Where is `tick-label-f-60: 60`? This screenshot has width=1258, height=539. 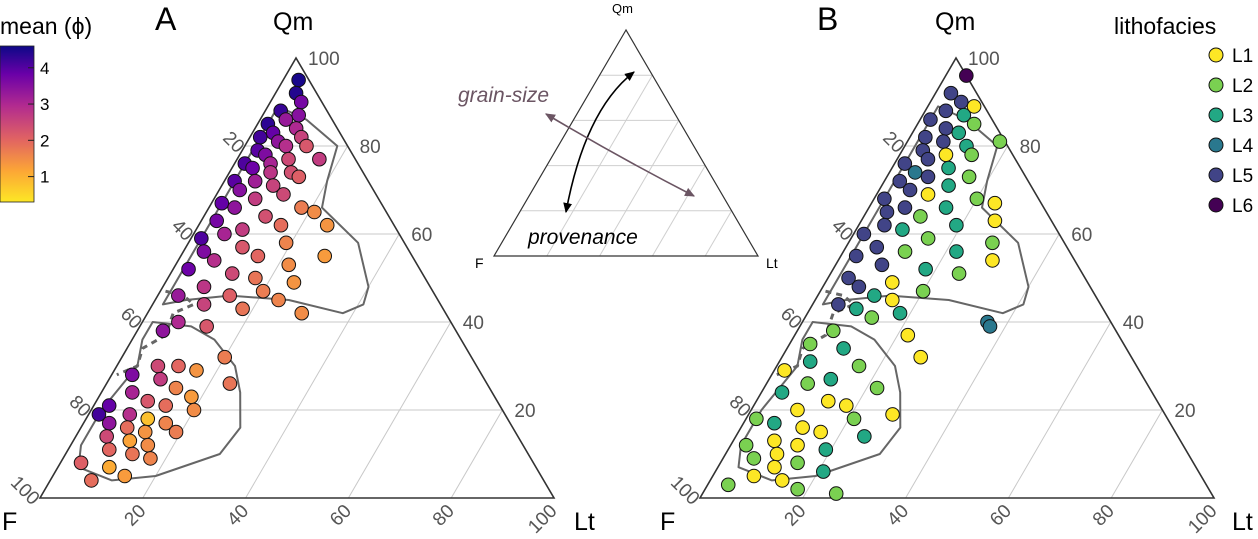 tick-label-f-60: 60 is located at coordinates (131, 319).